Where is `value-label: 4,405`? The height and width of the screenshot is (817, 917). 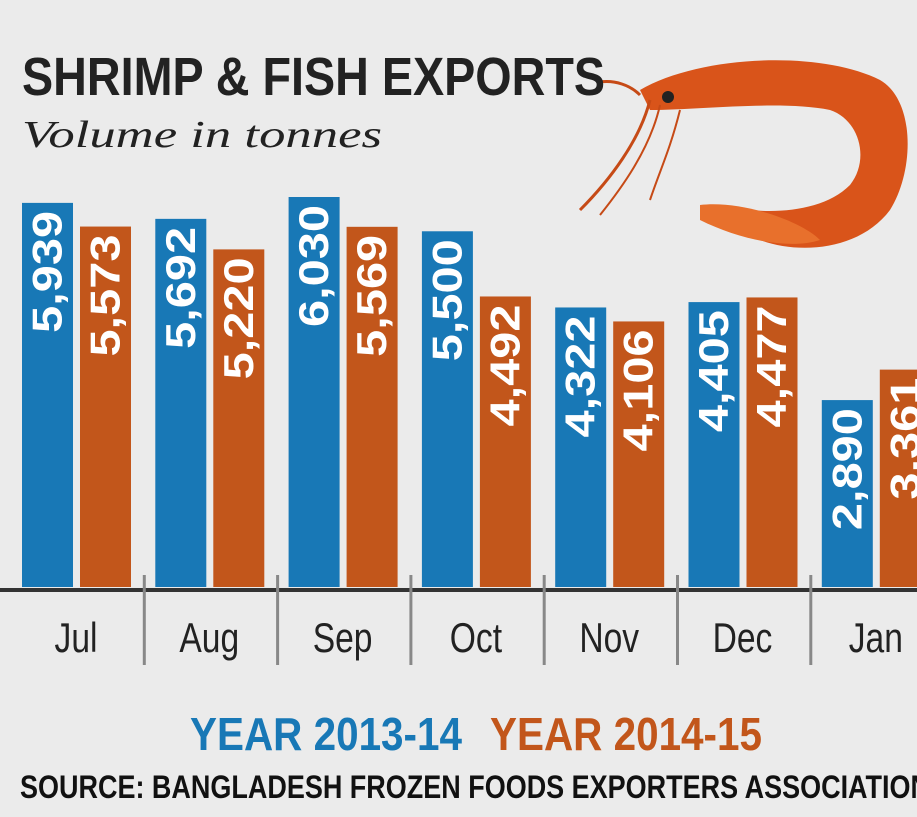 value-label: 4,405 is located at coordinates (713, 371).